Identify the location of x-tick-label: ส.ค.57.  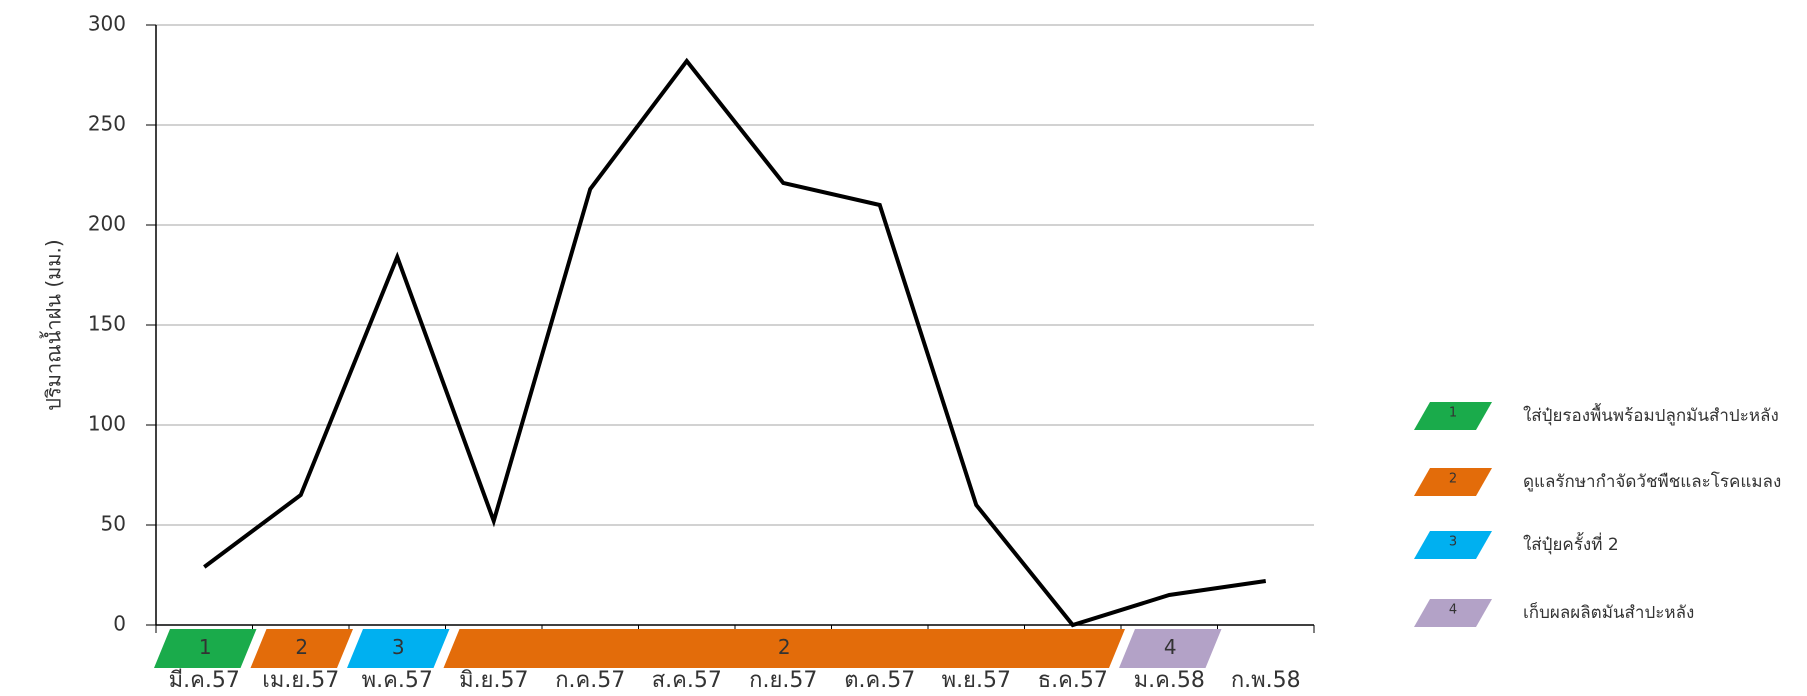
(687, 680).